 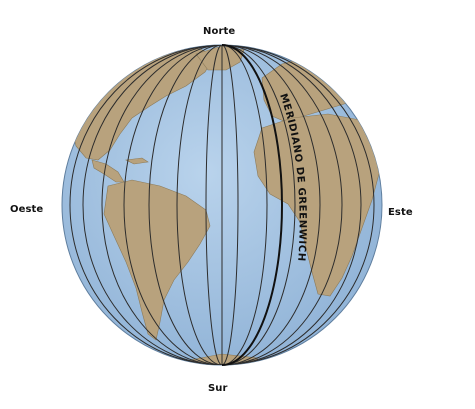 I want to click on caribbean-islands, so click(x=136, y=161).